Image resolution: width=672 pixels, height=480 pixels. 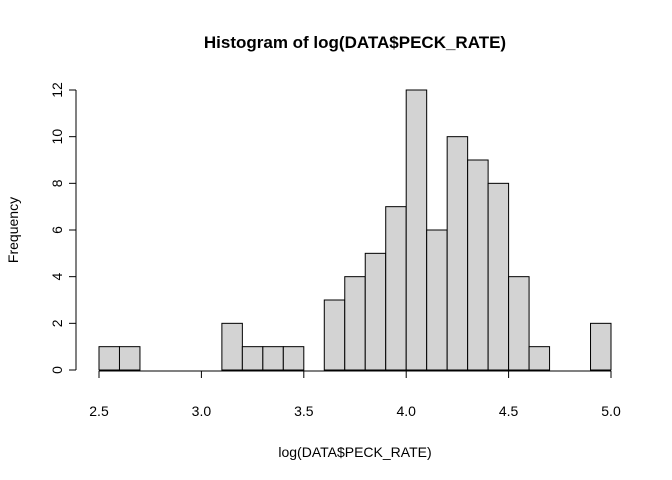 What do you see at coordinates (57, 230) in the screenshot?
I see `y-tick-label: 6` at bounding box center [57, 230].